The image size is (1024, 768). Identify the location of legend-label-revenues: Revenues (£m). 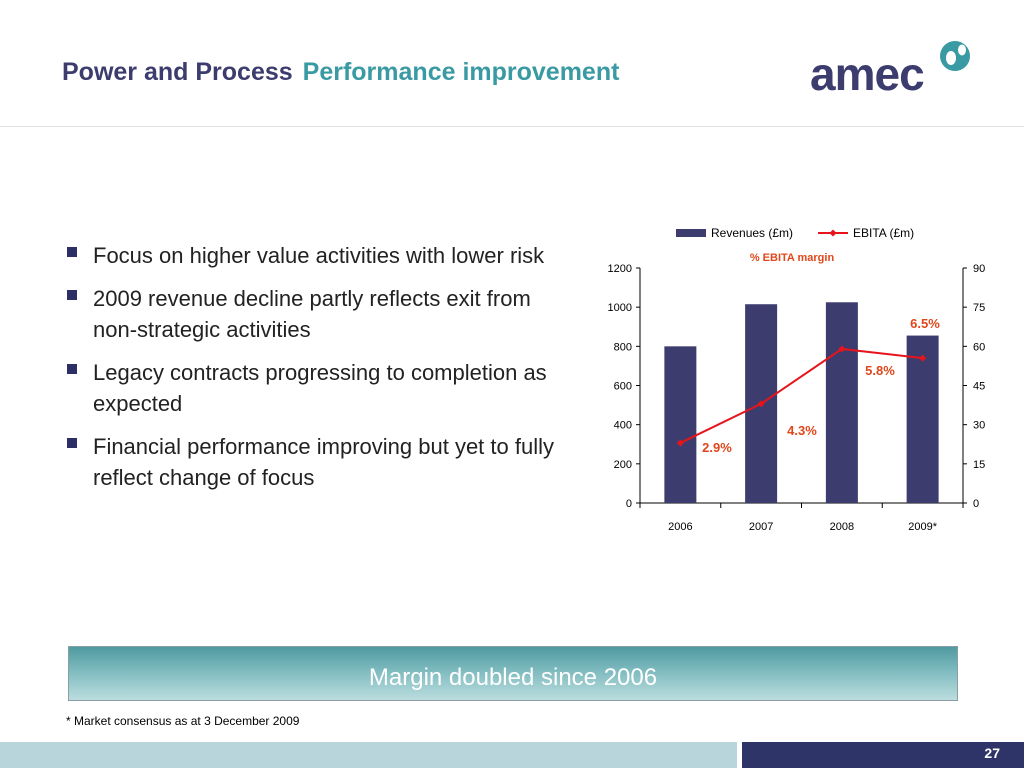
(752, 233).